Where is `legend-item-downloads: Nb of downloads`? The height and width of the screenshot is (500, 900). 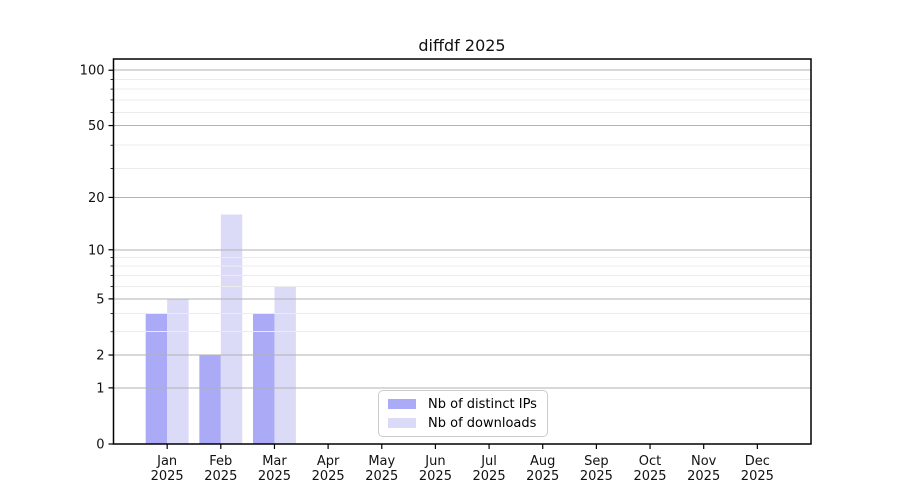
legend-item-downloads: Nb of downloads is located at coordinates (467, 423).